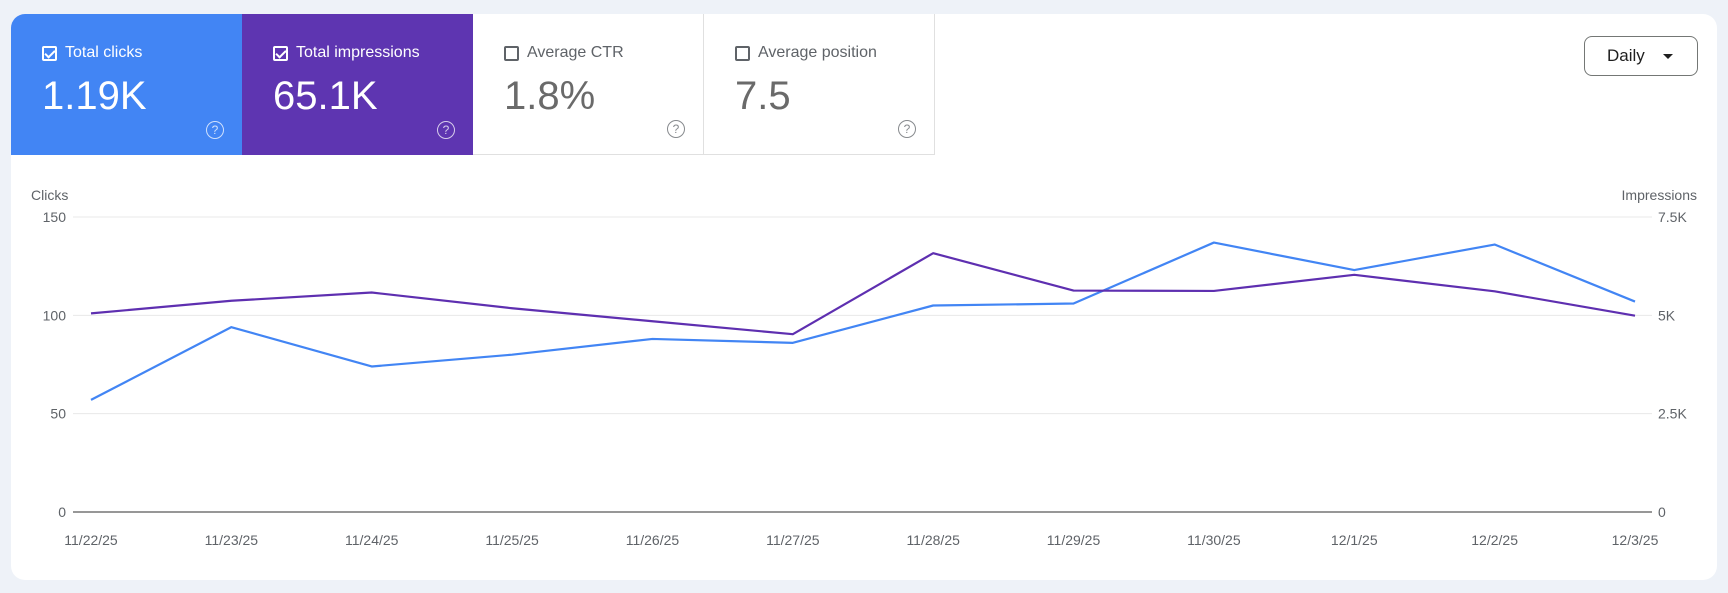  I want to click on metric-value: 1.8%, so click(550, 96).